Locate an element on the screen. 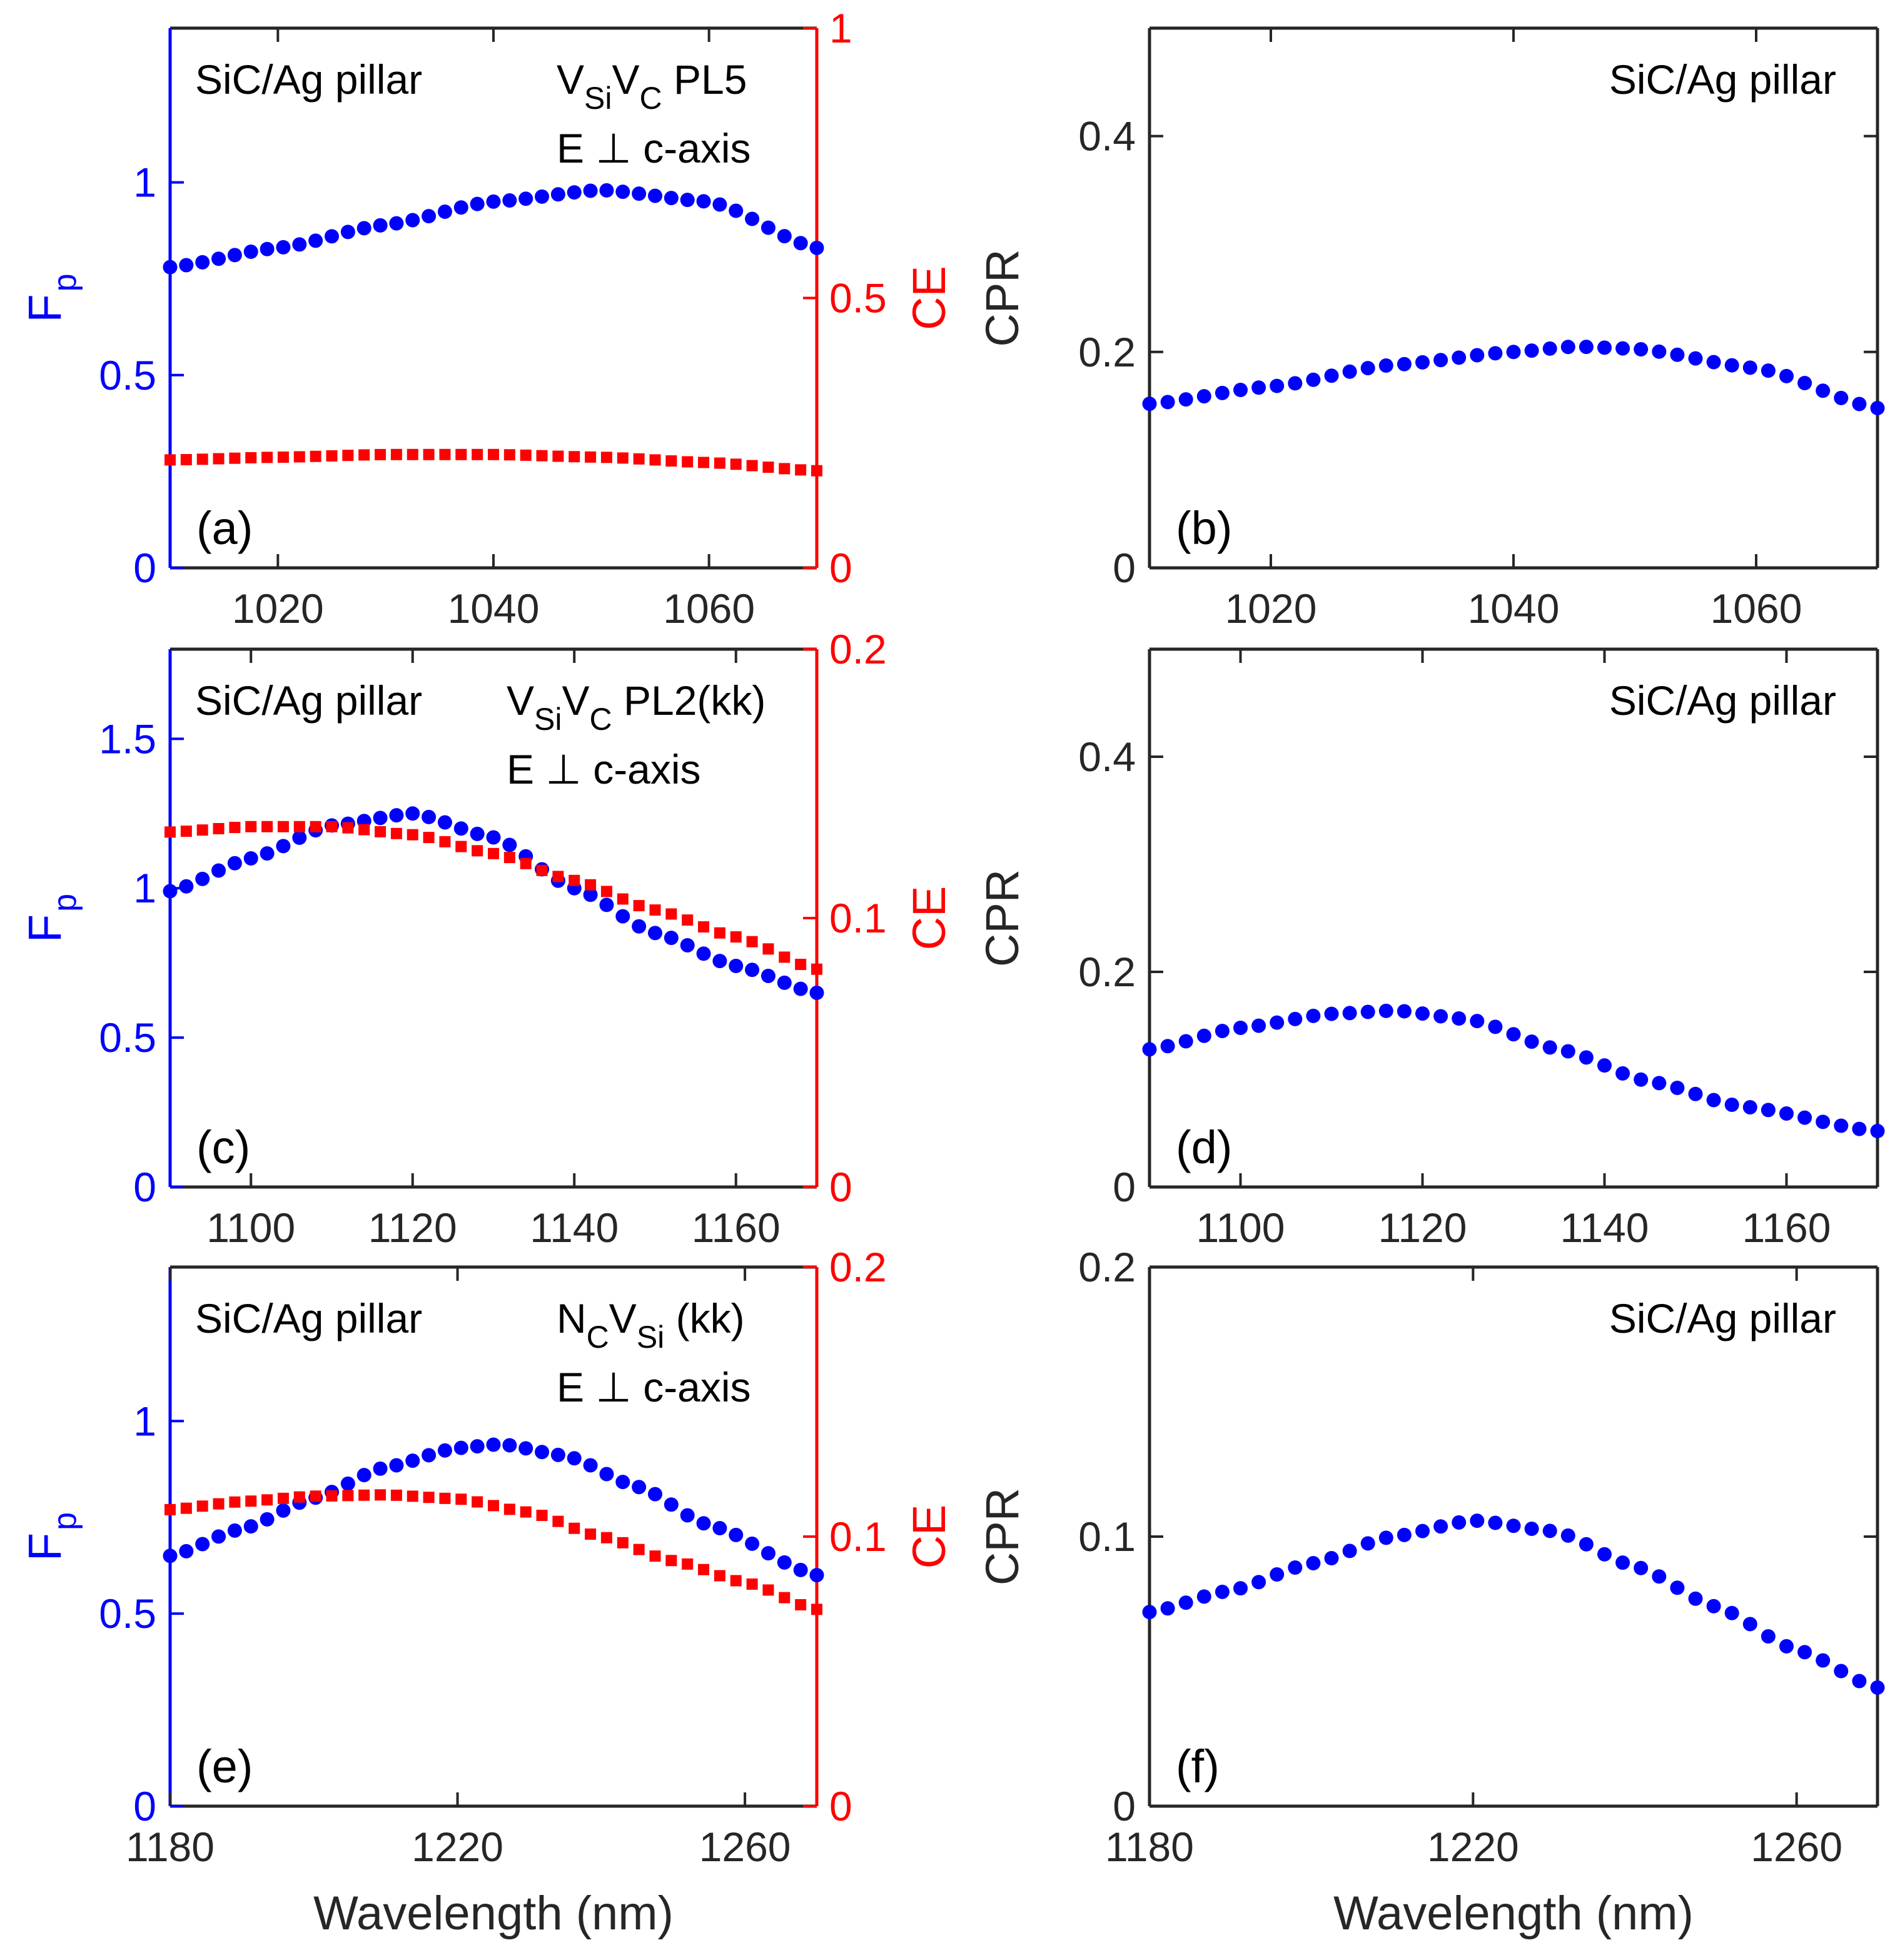 The height and width of the screenshot is (1960, 1900). y2-tick-label: 0.1 is located at coordinates (858, 1536).